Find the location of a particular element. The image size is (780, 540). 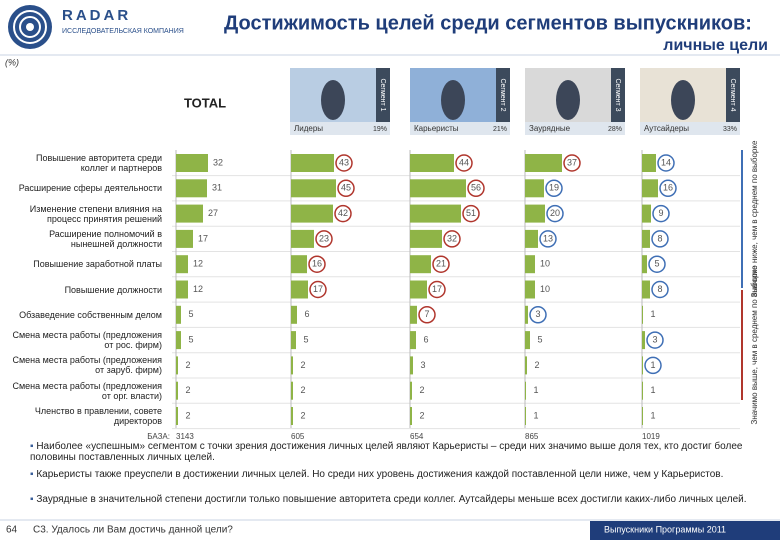

panel-title: TOTAL is located at coordinates (205, 102).